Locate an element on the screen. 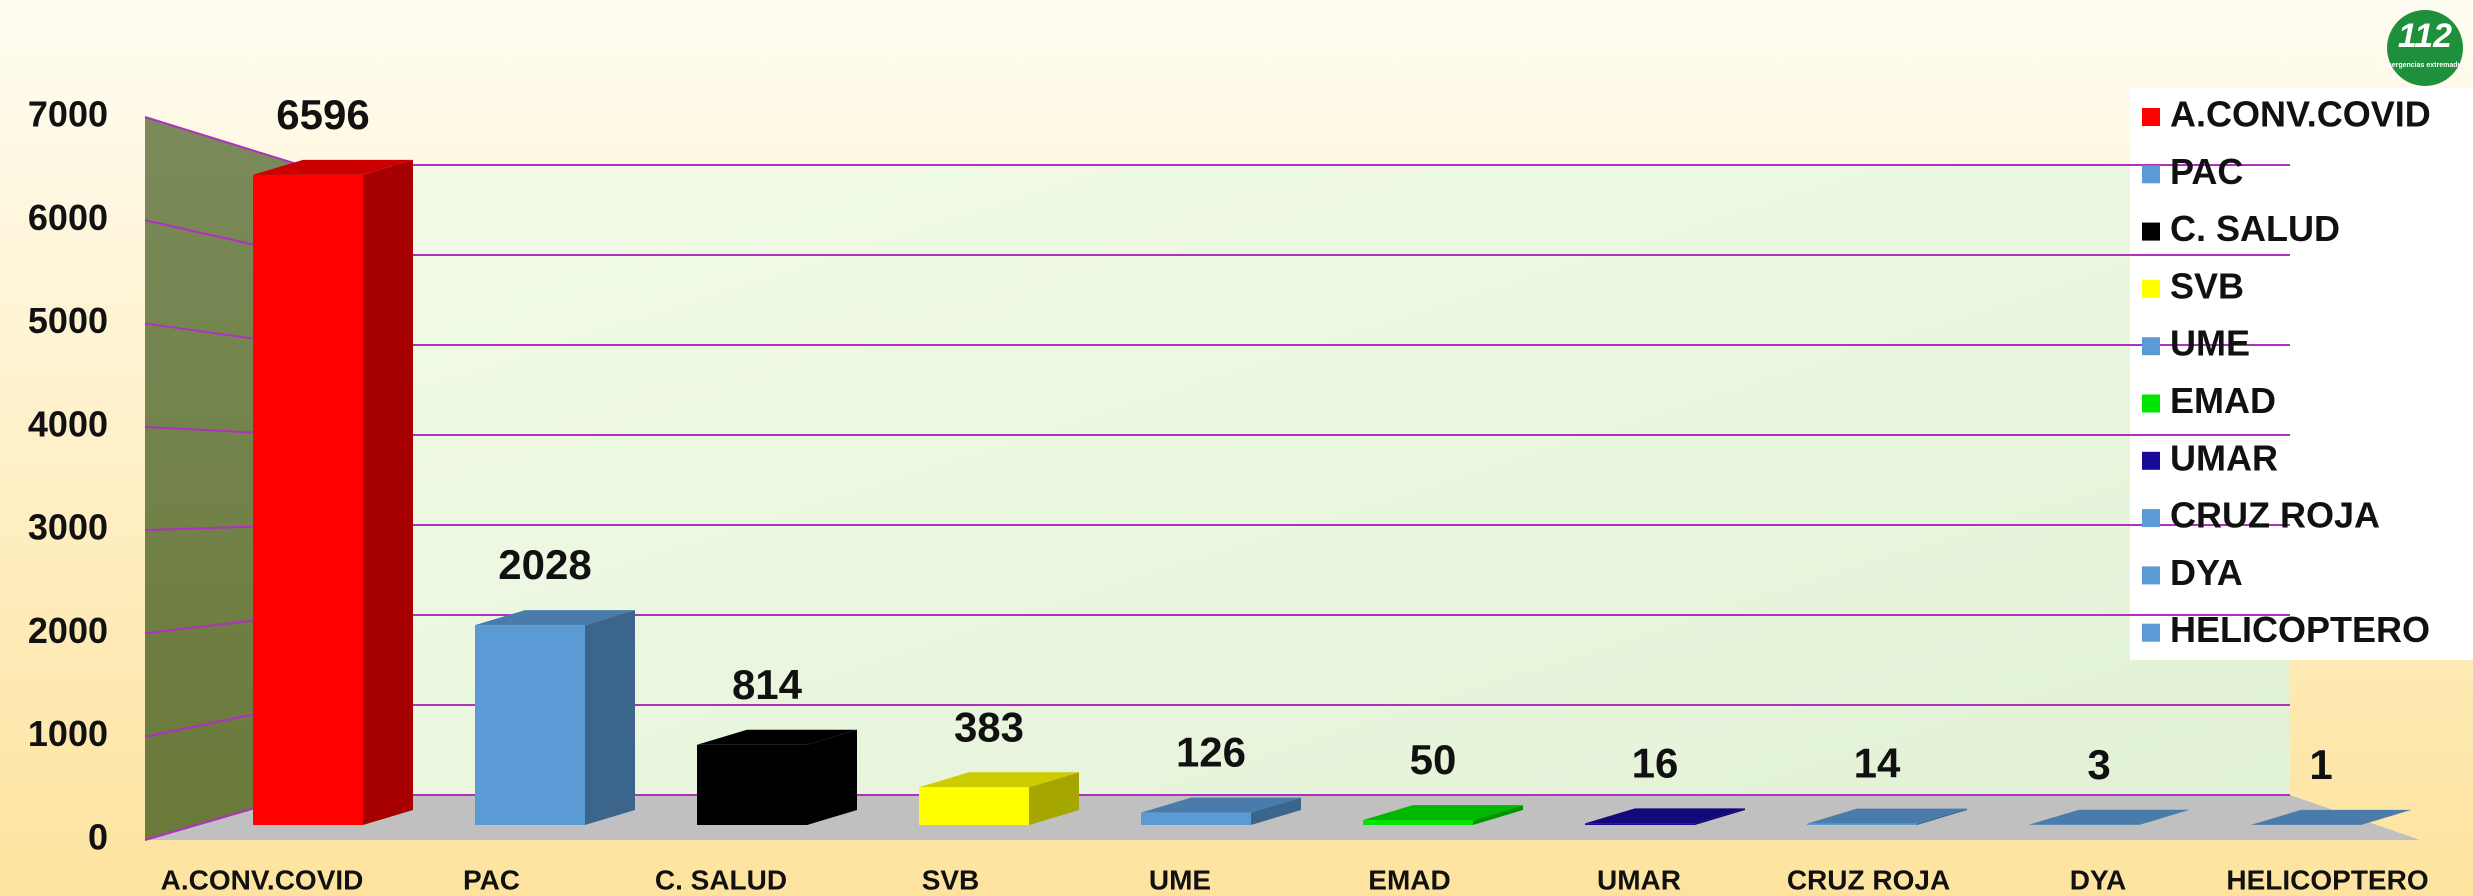 The height and width of the screenshot is (896, 2473). x-tick-label: UME is located at coordinates (1180, 879).